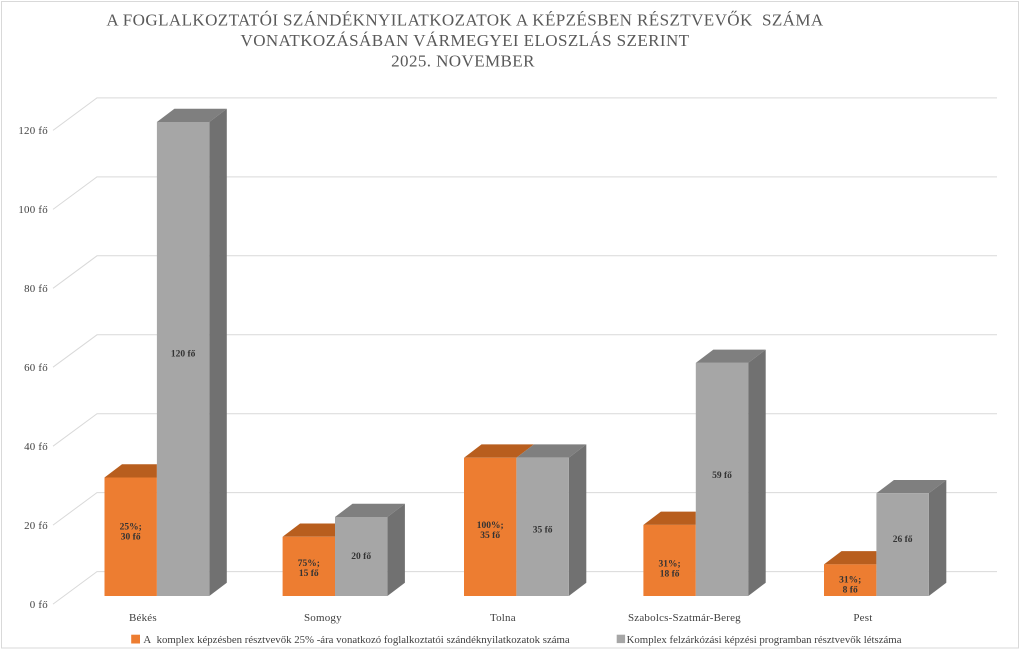  What do you see at coordinates (862, 618) in the screenshot?
I see `svg-text: Pest` at bounding box center [862, 618].